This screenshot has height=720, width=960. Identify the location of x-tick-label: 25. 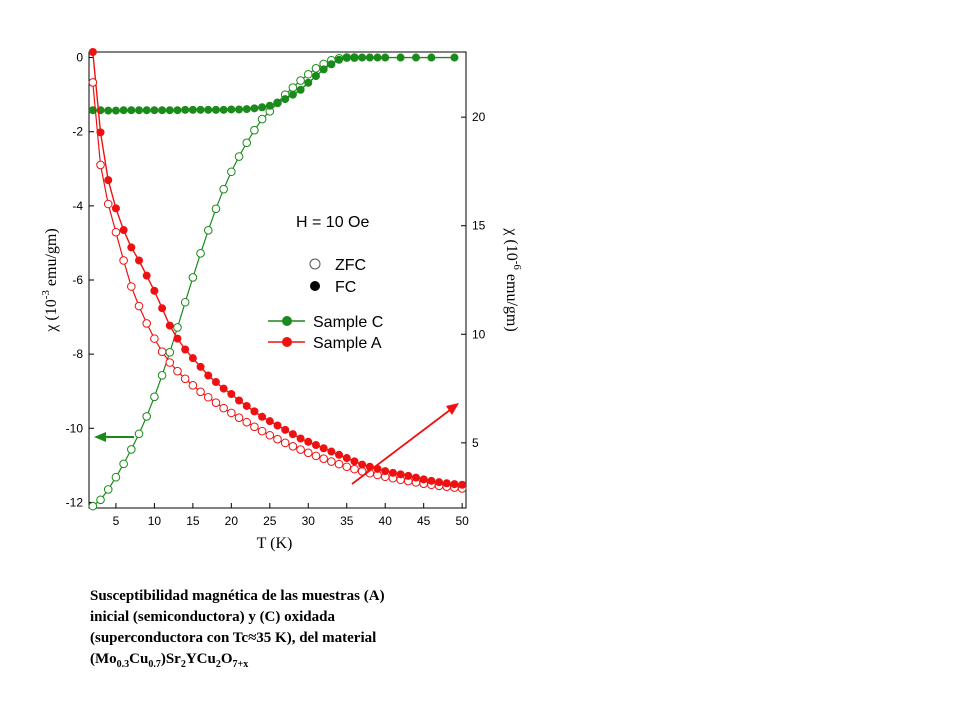
(270, 521).